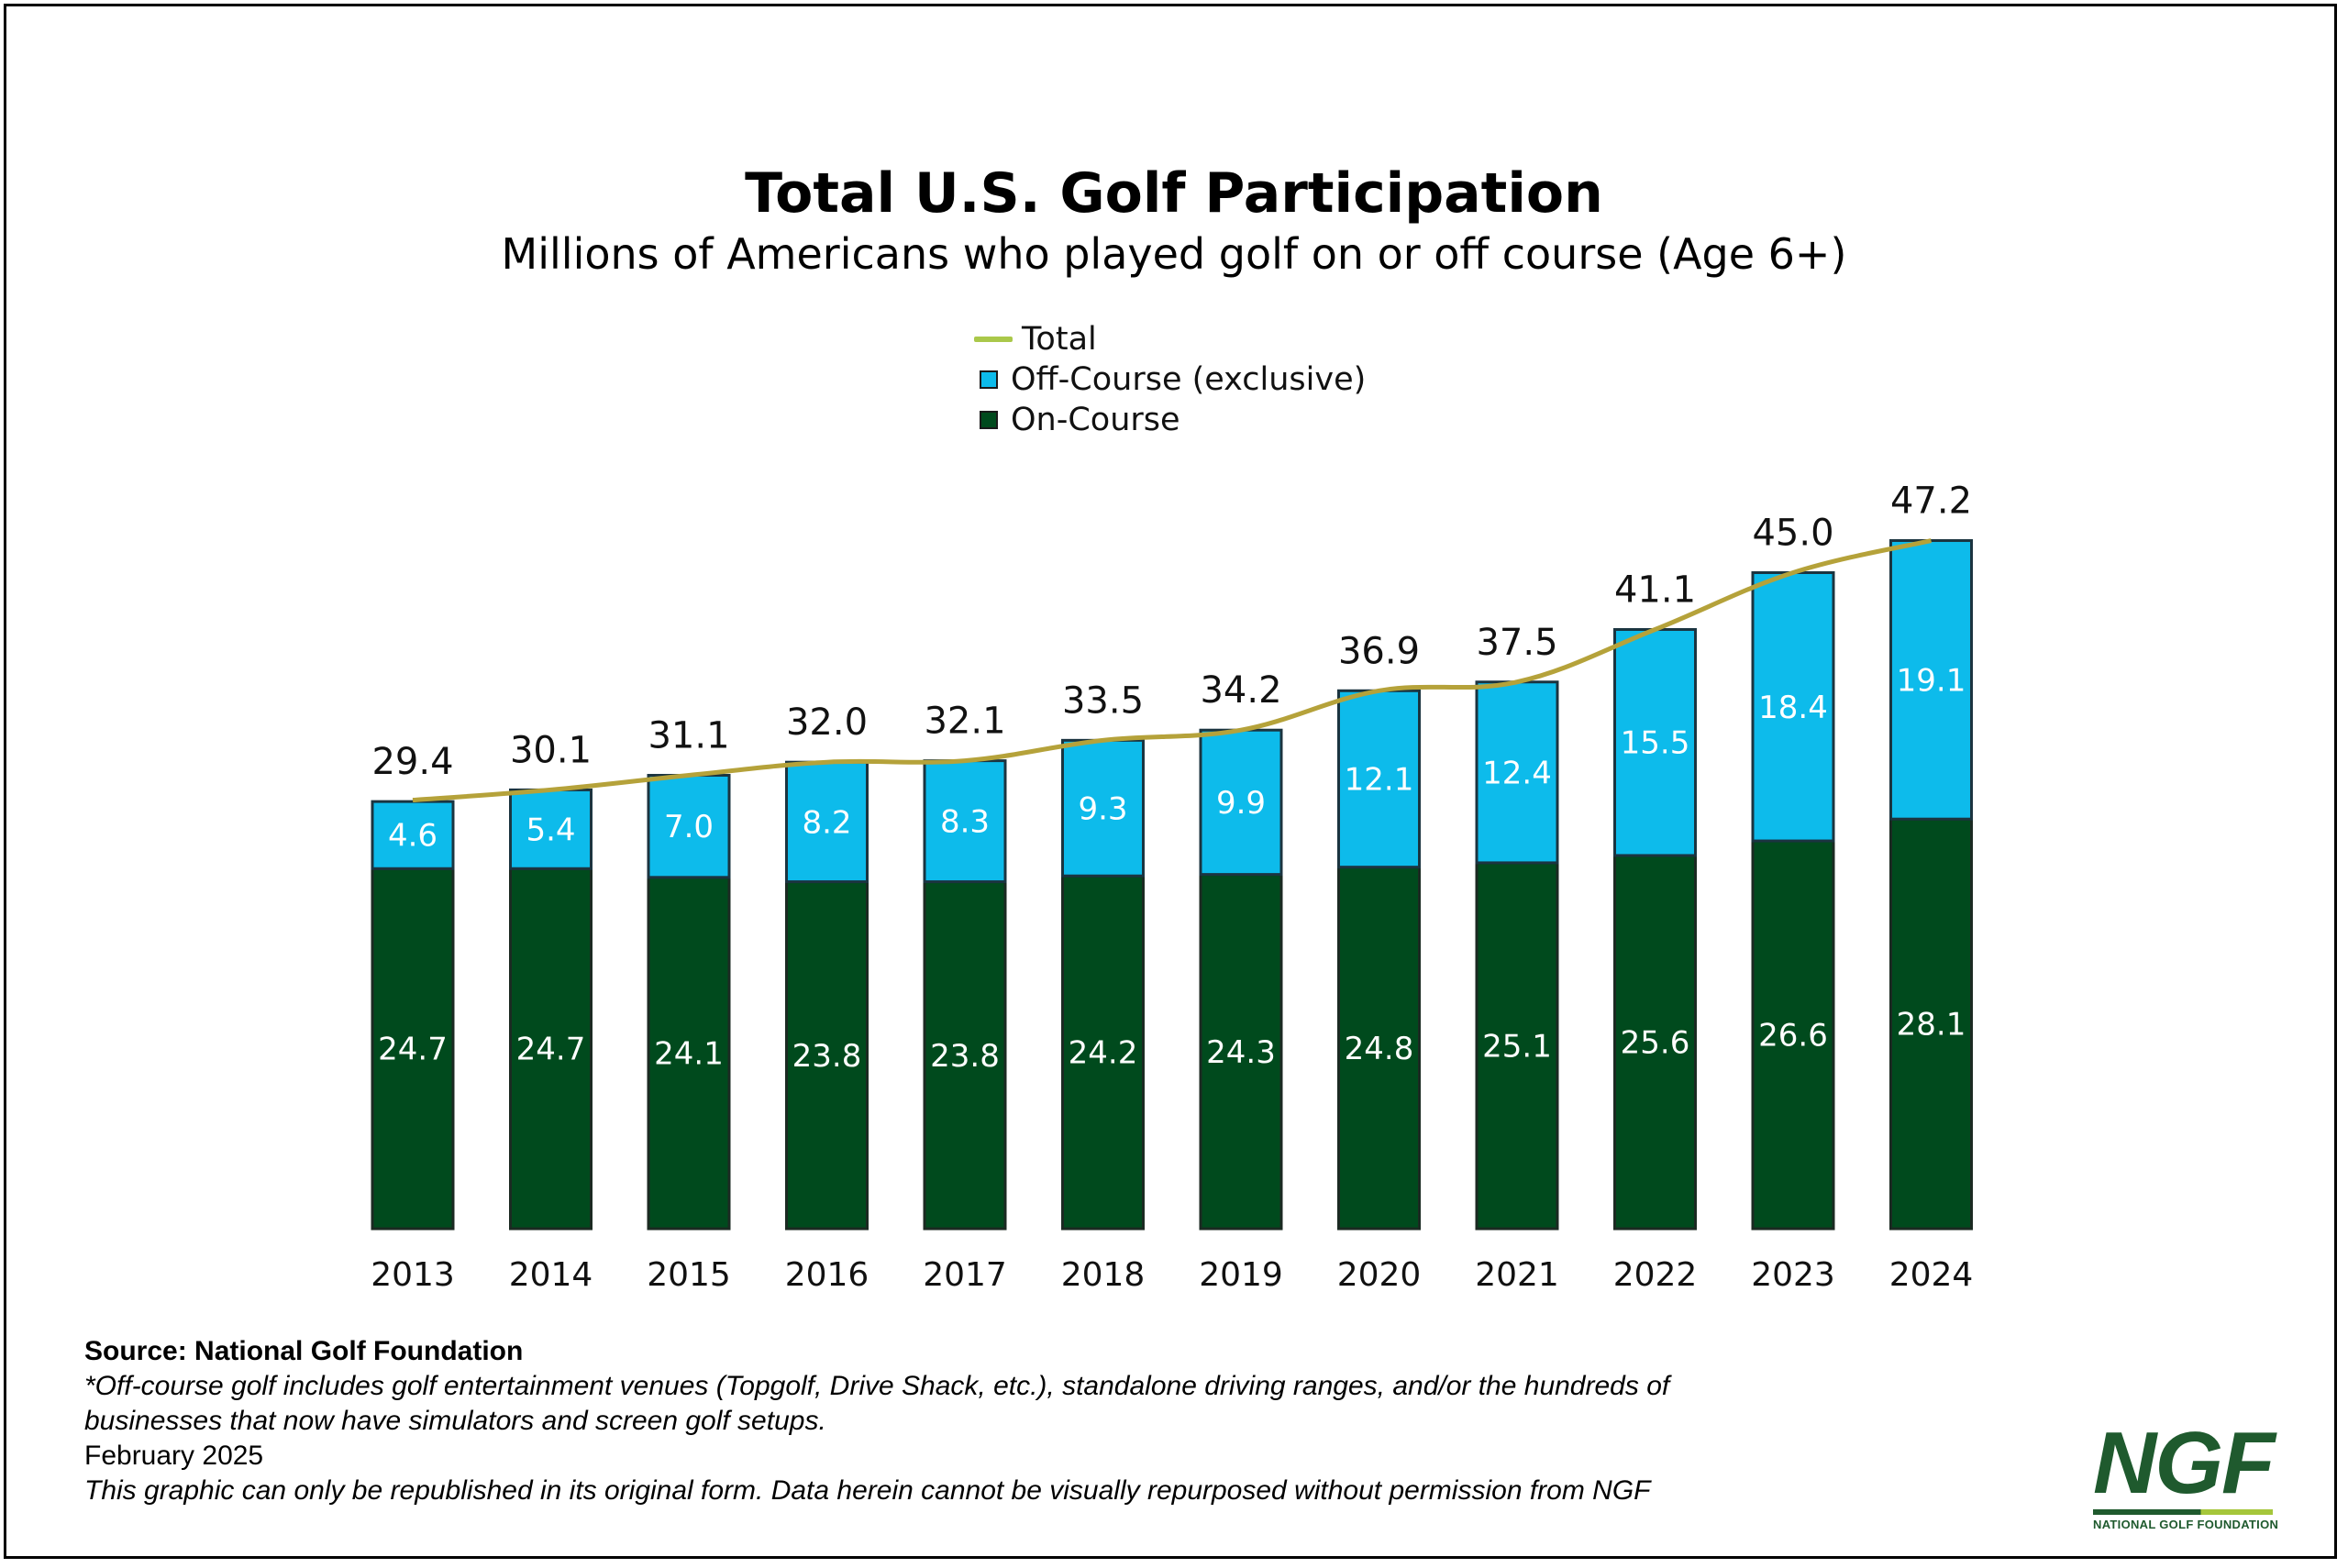  What do you see at coordinates (1059, 339) in the screenshot?
I see `legend-label-total: Total` at bounding box center [1059, 339].